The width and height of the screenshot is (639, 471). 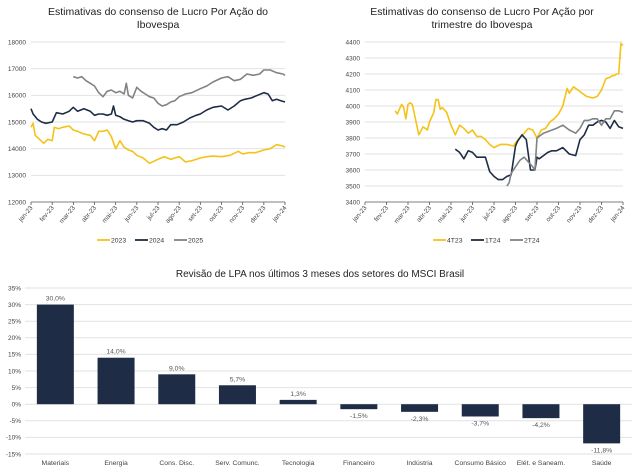 What do you see at coordinates (179, 88) in the screenshot?
I see `series-line-2025` at bounding box center [179, 88].